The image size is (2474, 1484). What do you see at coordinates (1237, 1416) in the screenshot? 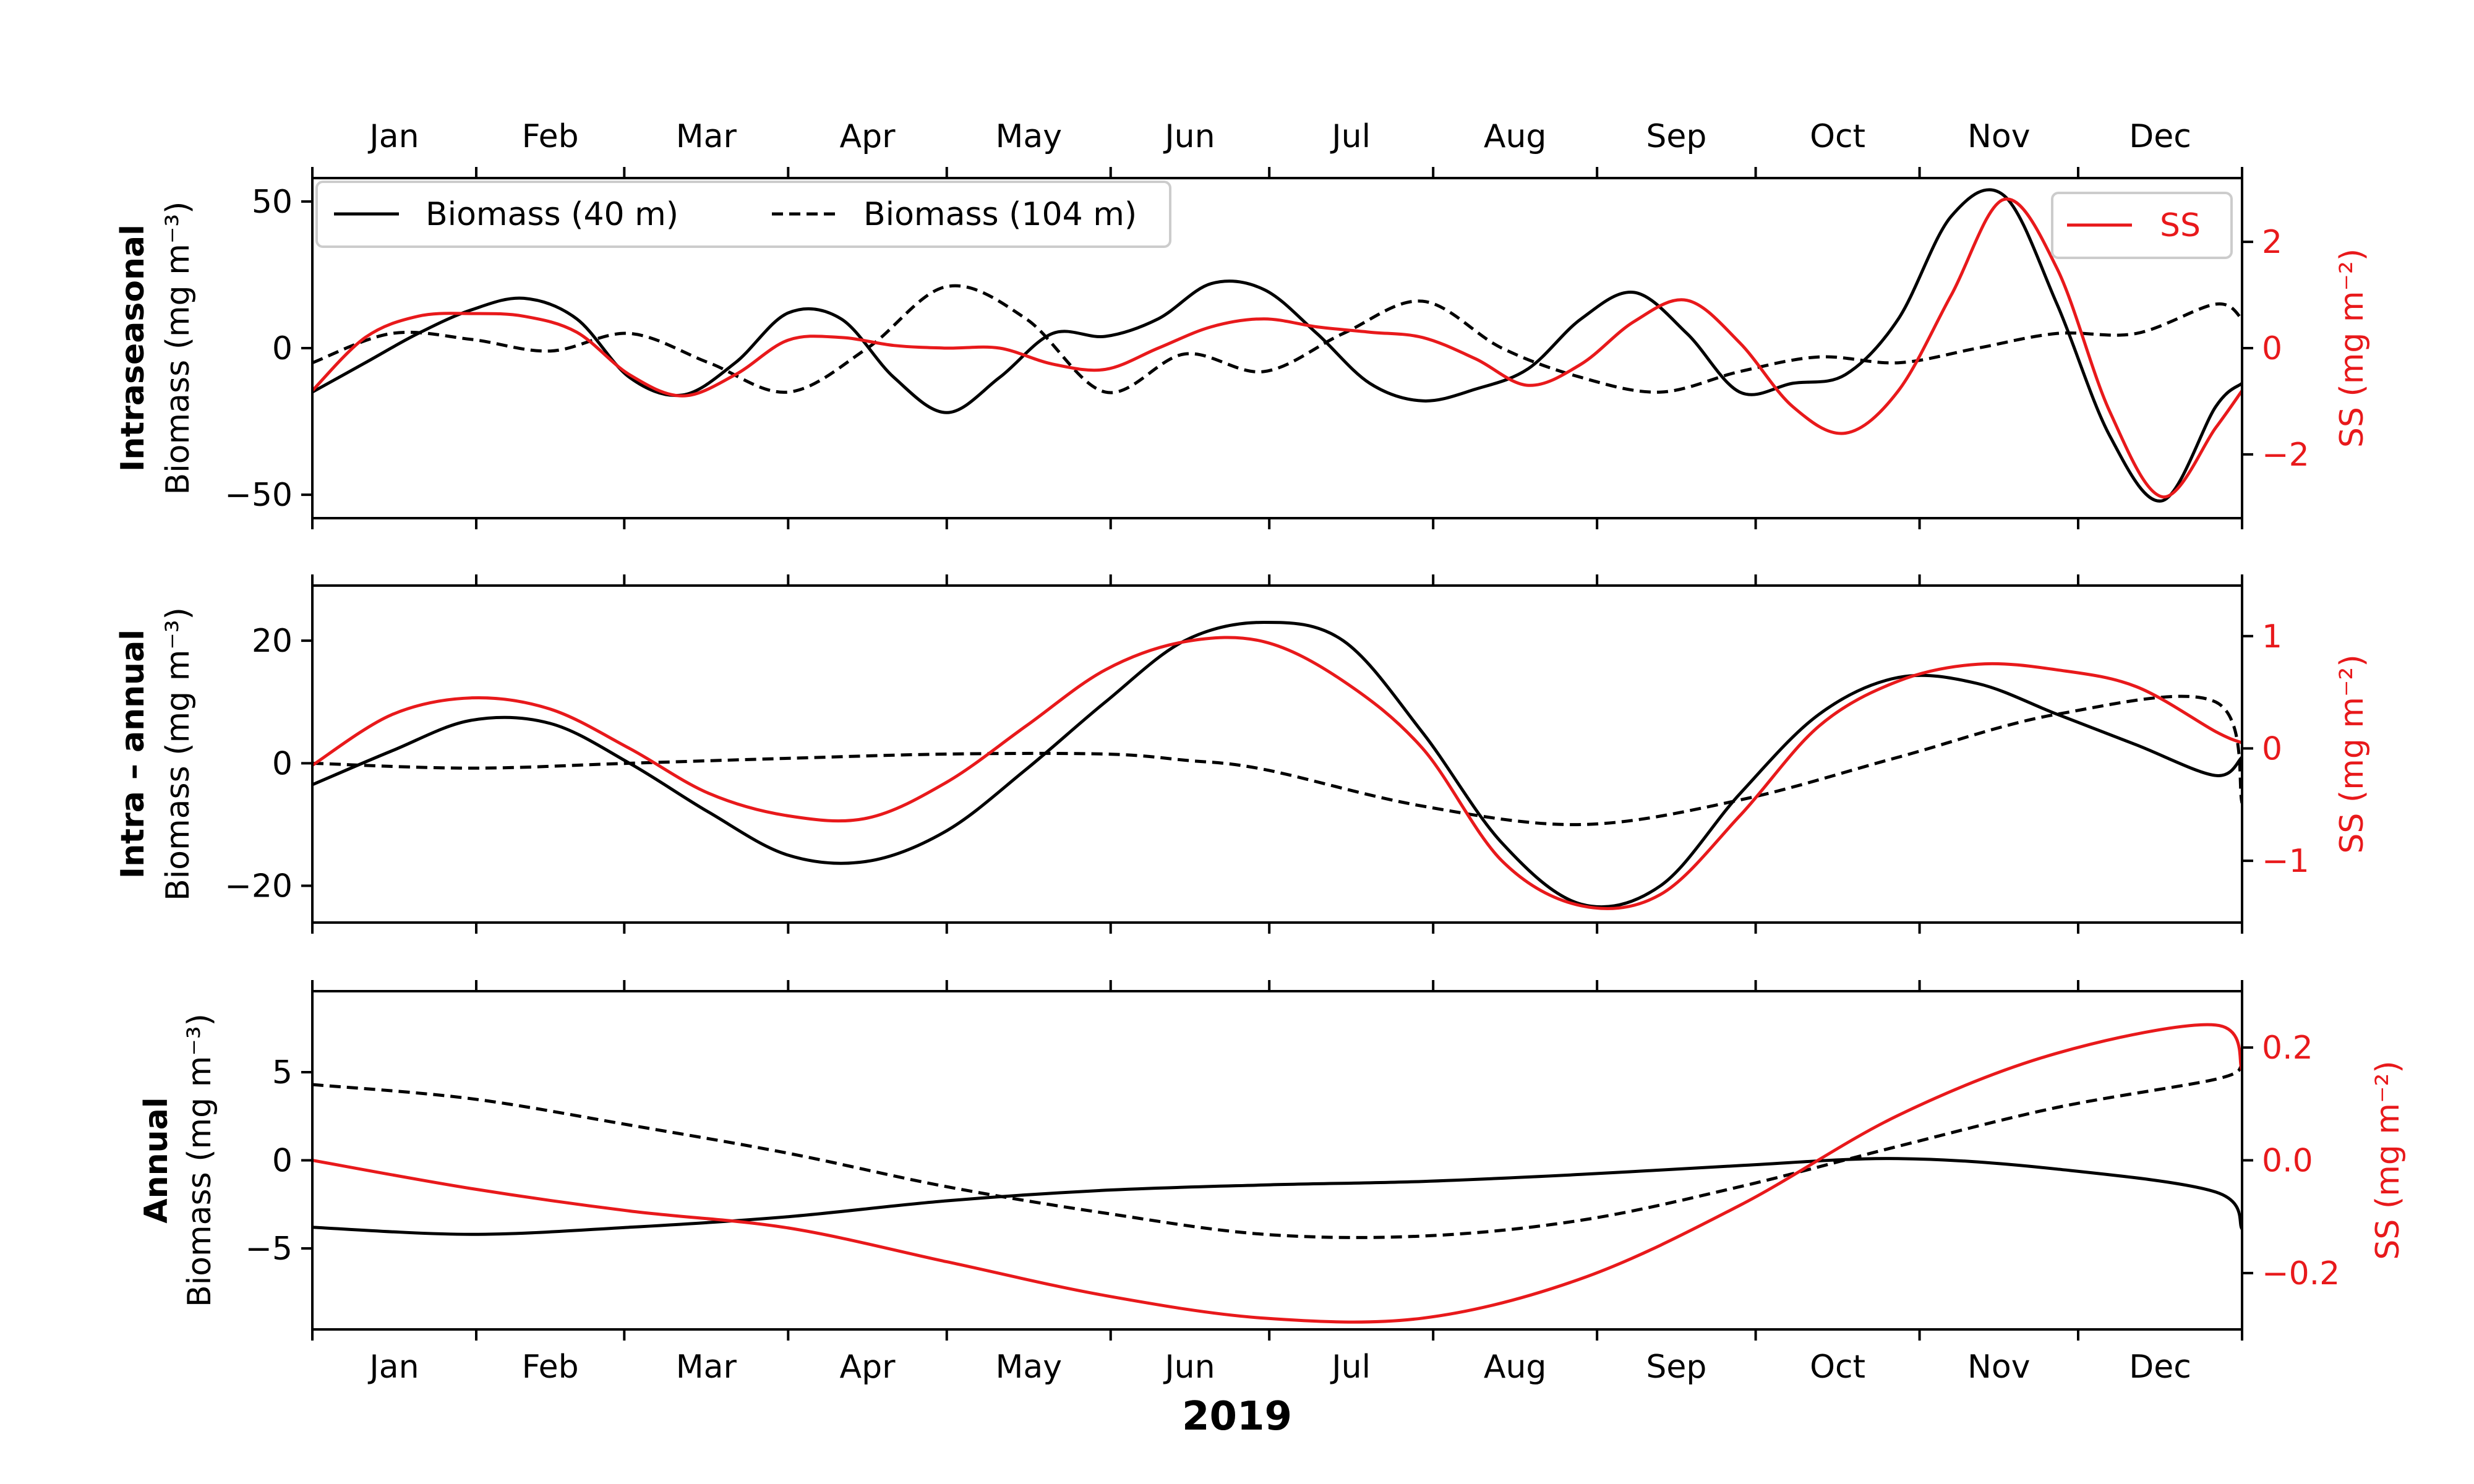
I see `x-axis-label: 2019` at bounding box center [1237, 1416].